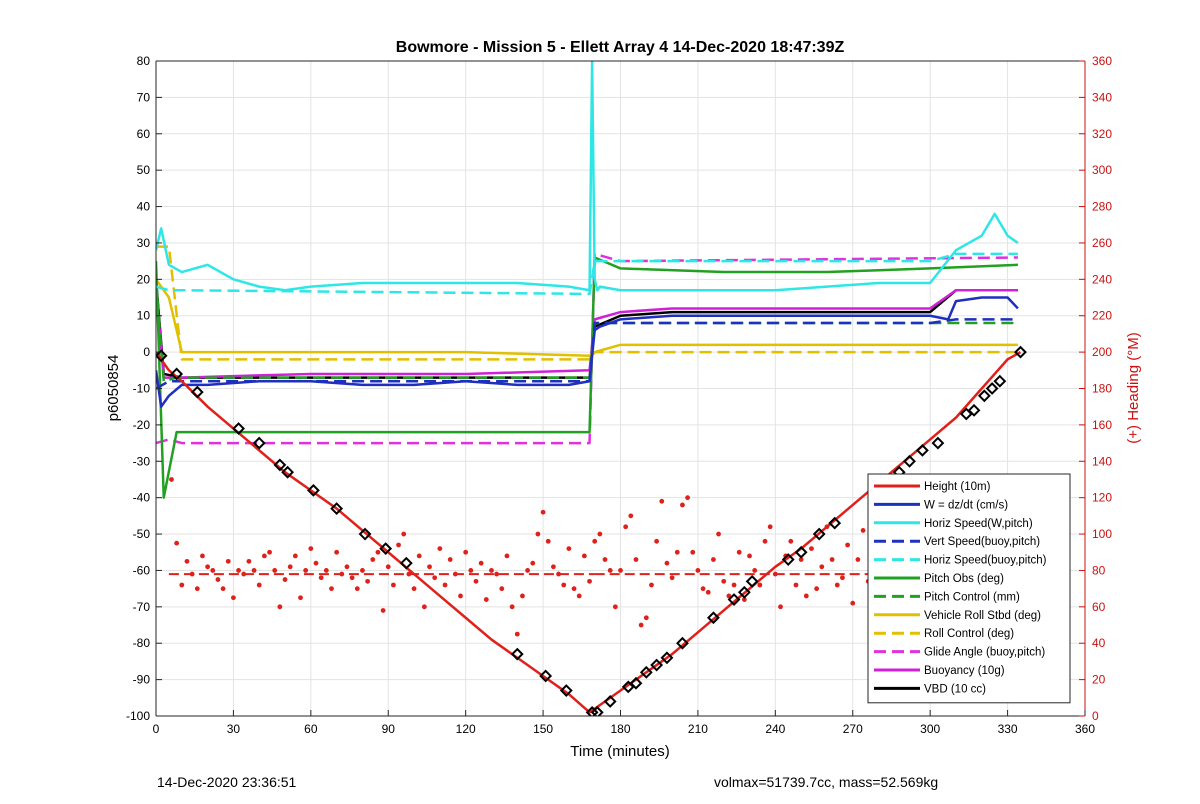 This screenshot has height=804, width=1200. I want to click on x-tick-label: 300, so click(930, 729).